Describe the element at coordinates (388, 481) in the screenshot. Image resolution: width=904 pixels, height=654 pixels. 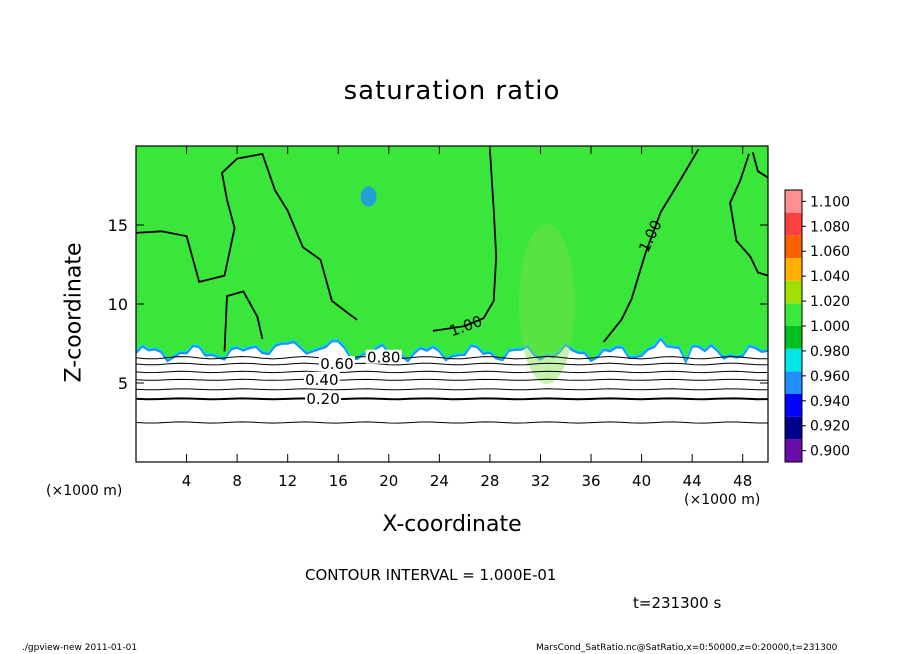
I see `x-tick-label: 20` at that location.